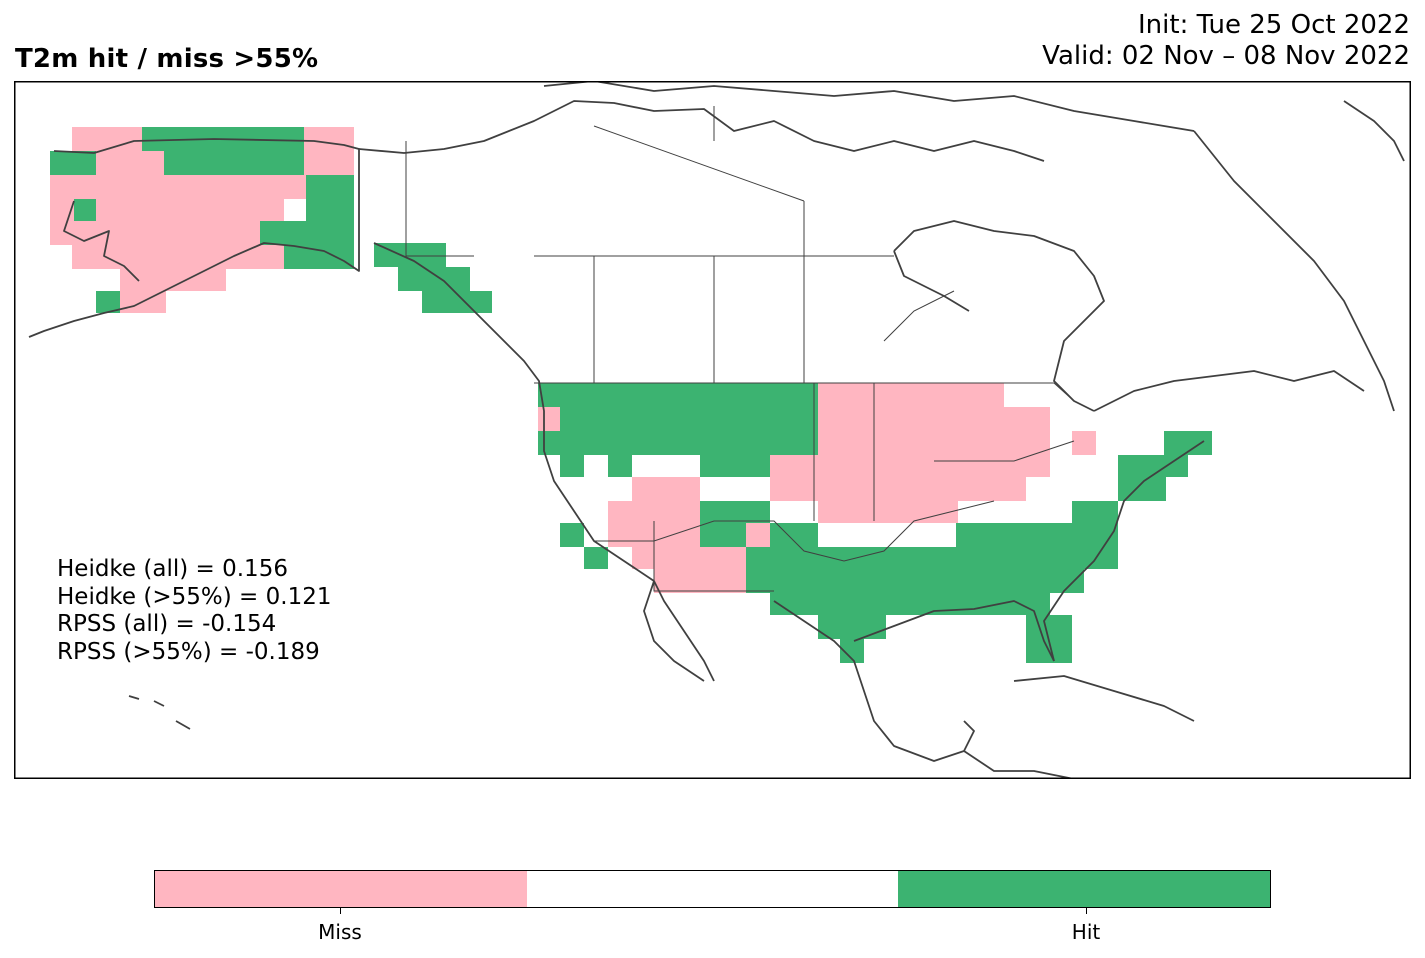 Image resolution: width=1425 pixels, height=958 pixels. What do you see at coordinates (167, 624) in the screenshot?
I see `rpss-all: RPSS (all) = -0.154` at bounding box center [167, 624].